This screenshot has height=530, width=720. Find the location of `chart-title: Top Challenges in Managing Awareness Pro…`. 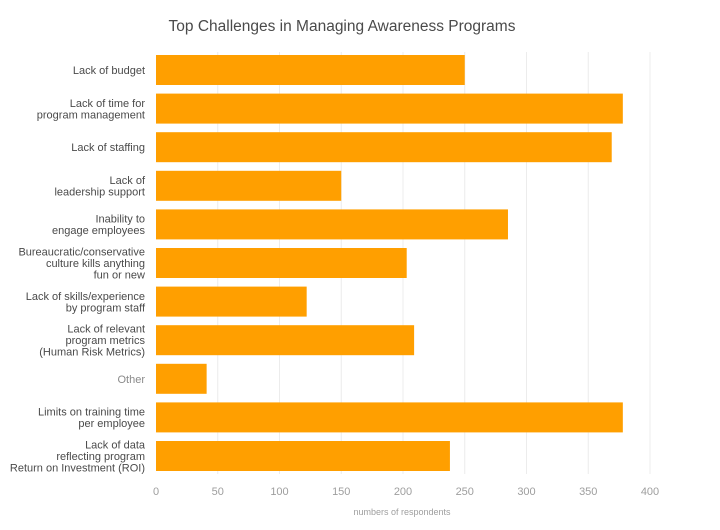

chart-title: Top Challenges in Managing Awareness Pro… is located at coordinates (342, 26).